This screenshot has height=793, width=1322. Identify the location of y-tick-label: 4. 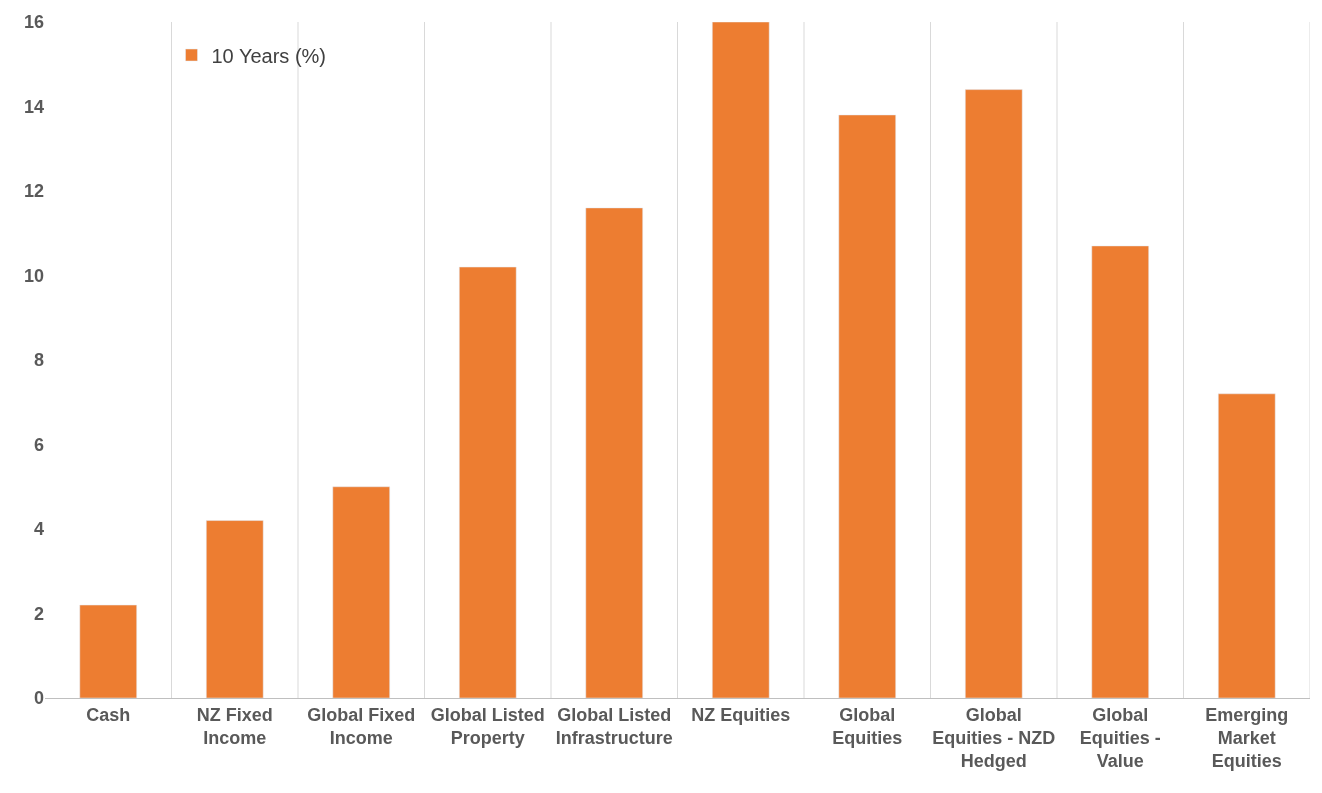
(38, 529).